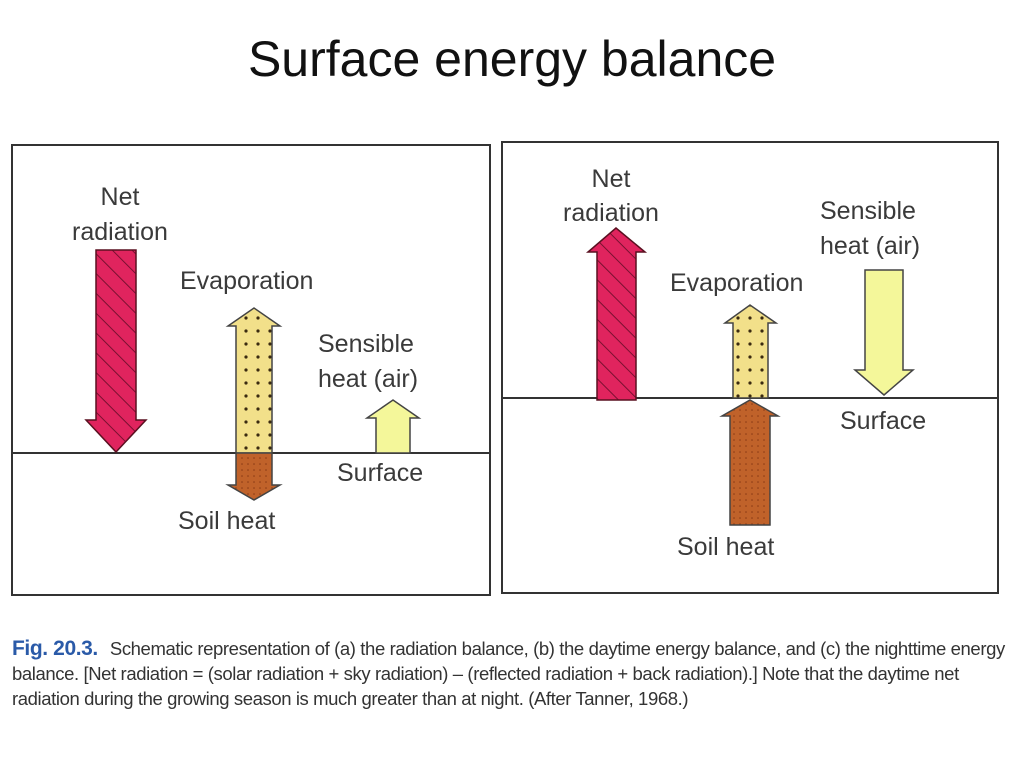 Image resolution: width=1024 pixels, height=768 pixels. I want to click on slide-title: Surface energy balance, so click(512, 59).